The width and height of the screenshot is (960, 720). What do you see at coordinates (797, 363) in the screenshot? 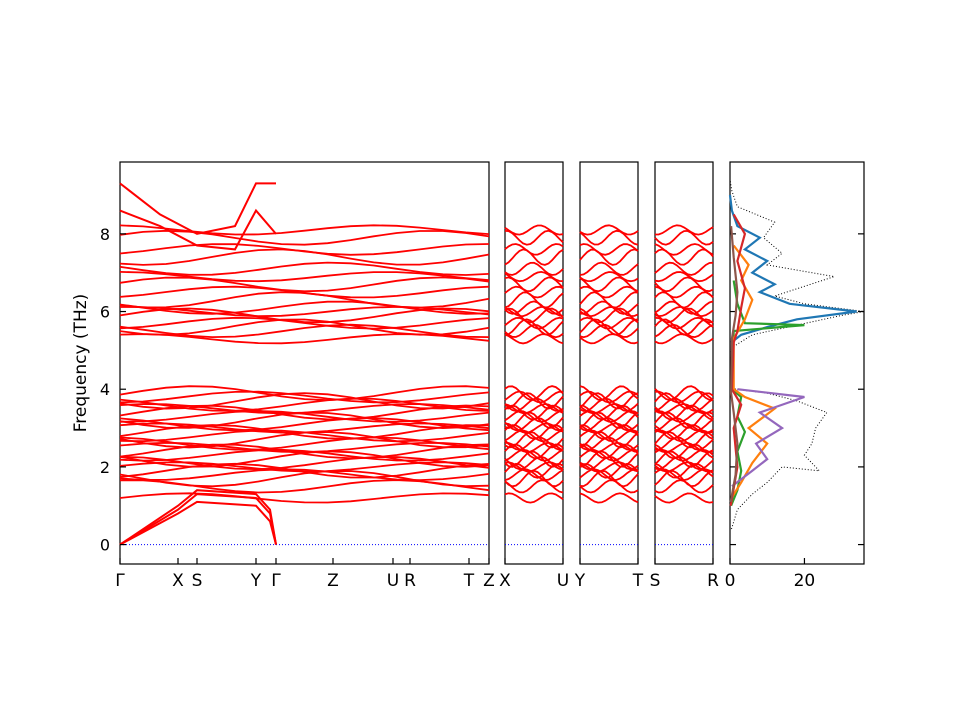
I see `dos-panel-frame` at bounding box center [797, 363].